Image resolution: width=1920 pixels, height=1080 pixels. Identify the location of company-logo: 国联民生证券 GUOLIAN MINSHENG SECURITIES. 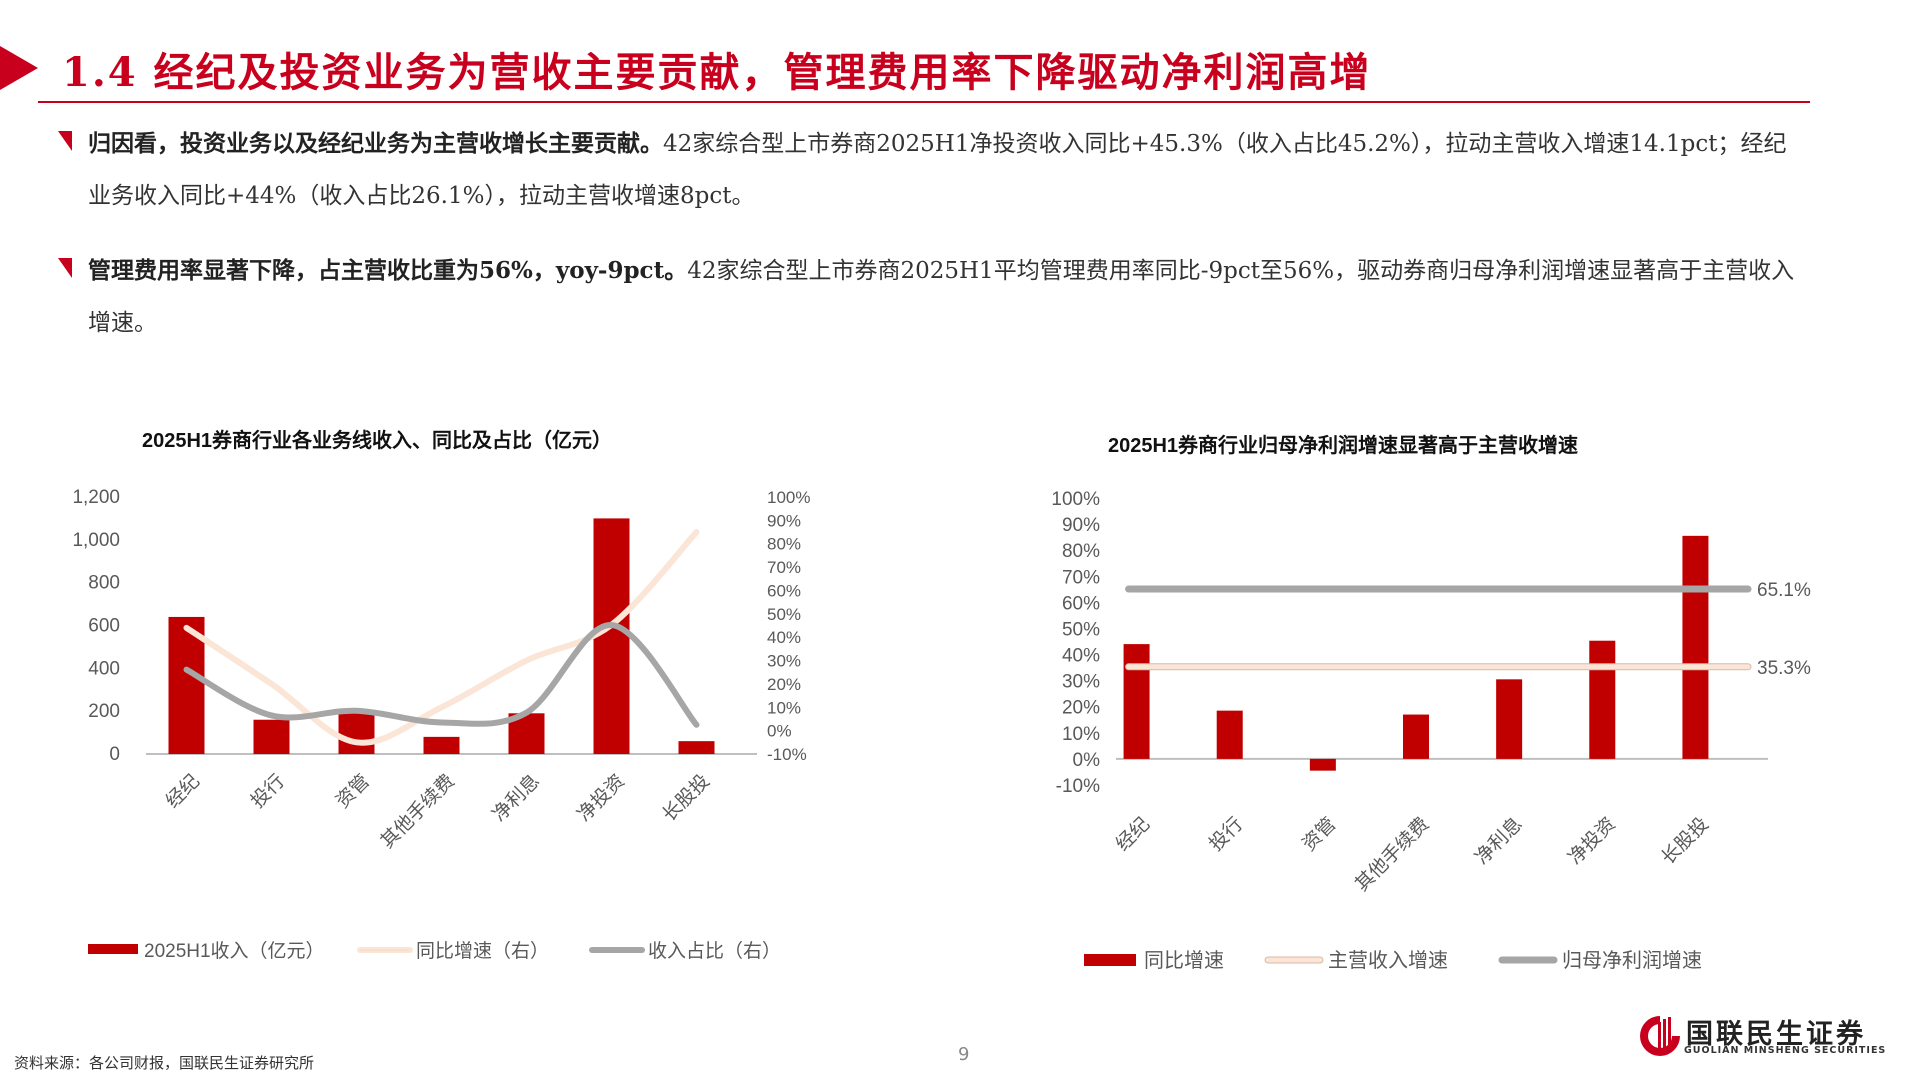
(1768, 1037).